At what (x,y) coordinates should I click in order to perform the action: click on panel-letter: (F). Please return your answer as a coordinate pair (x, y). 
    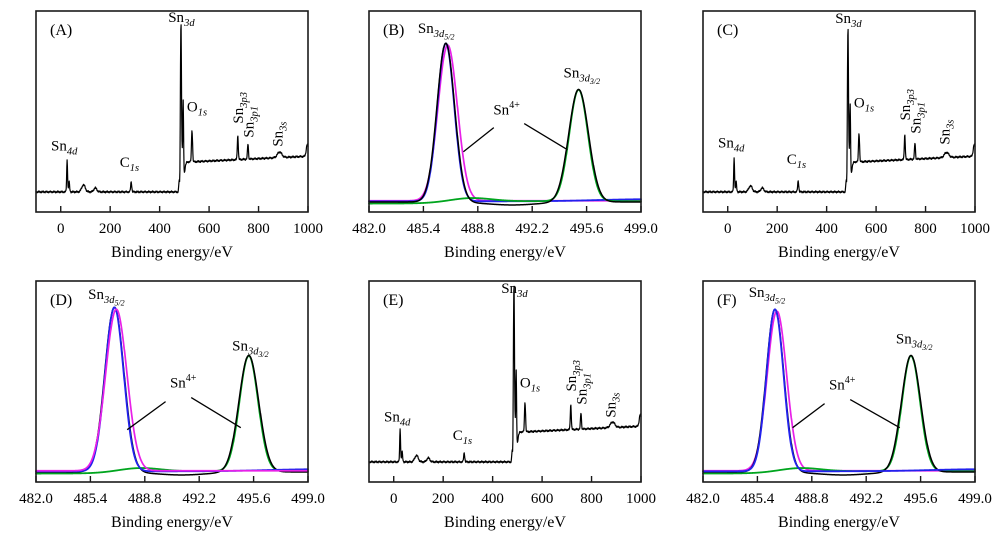
    Looking at the image, I should click on (727, 300).